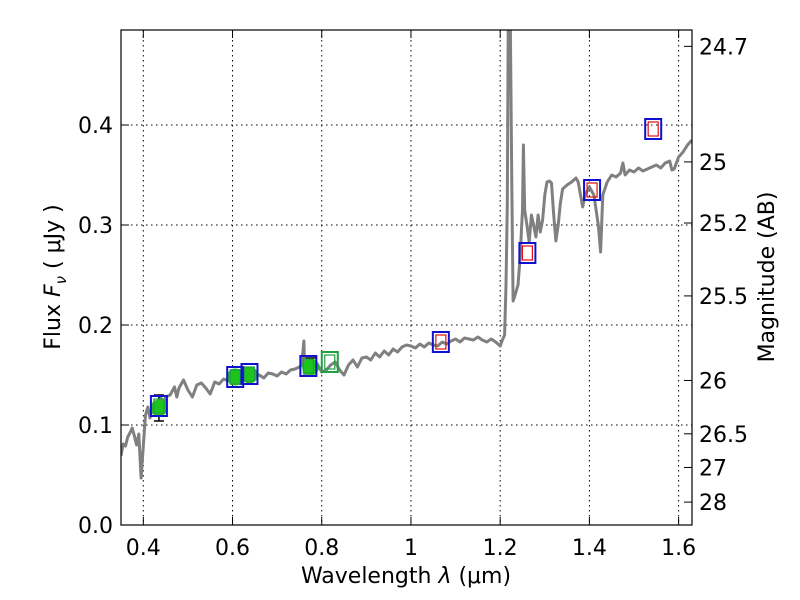 The width and height of the screenshot is (800, 600). Describe the element at coordinates (716, 275) in the screenshot. I see `y2-axis-ticks: 24.7 25 25.2 25.5 26 26.5 27 28` at that location.